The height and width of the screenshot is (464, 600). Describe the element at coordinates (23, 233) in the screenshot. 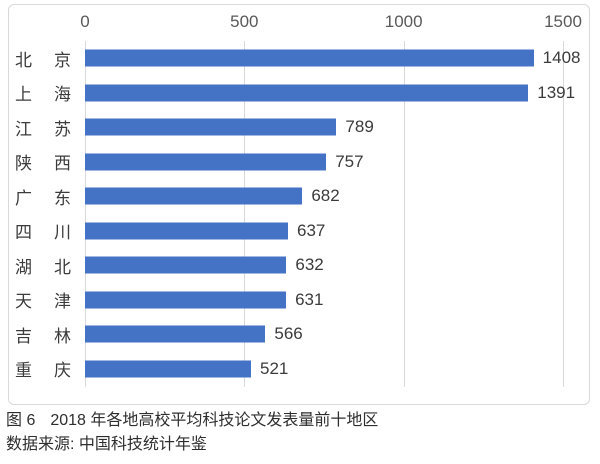

I see `category-label-char: 四` at that location.